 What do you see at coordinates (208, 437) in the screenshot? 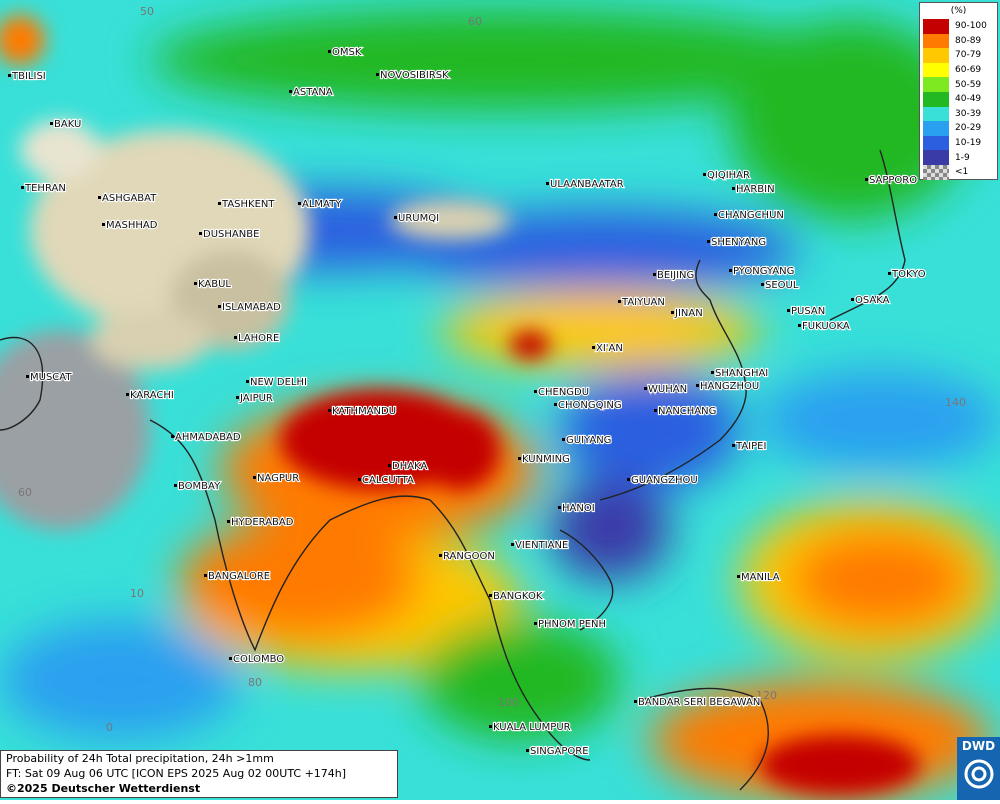
I see `city-label: AHMADABAD` at bounding box center [208, 437].